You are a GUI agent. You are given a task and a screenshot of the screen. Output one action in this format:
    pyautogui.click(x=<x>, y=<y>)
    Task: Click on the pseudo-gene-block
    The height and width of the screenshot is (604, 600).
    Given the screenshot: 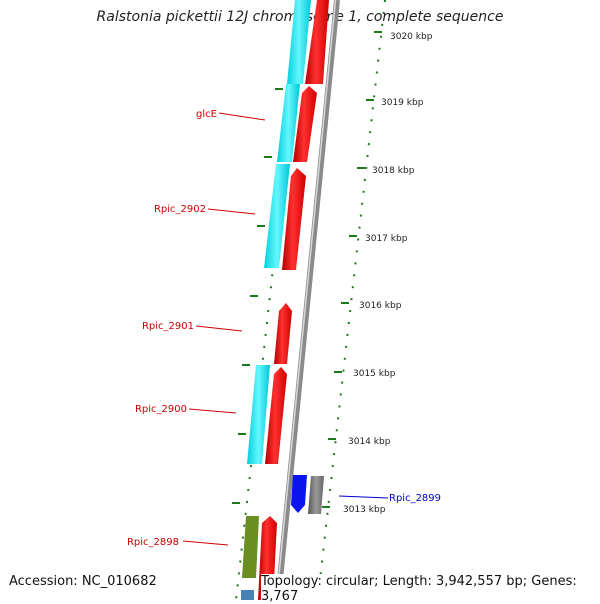 What is the action you would take?
    pyautogui.click(x=316, y=495)
    